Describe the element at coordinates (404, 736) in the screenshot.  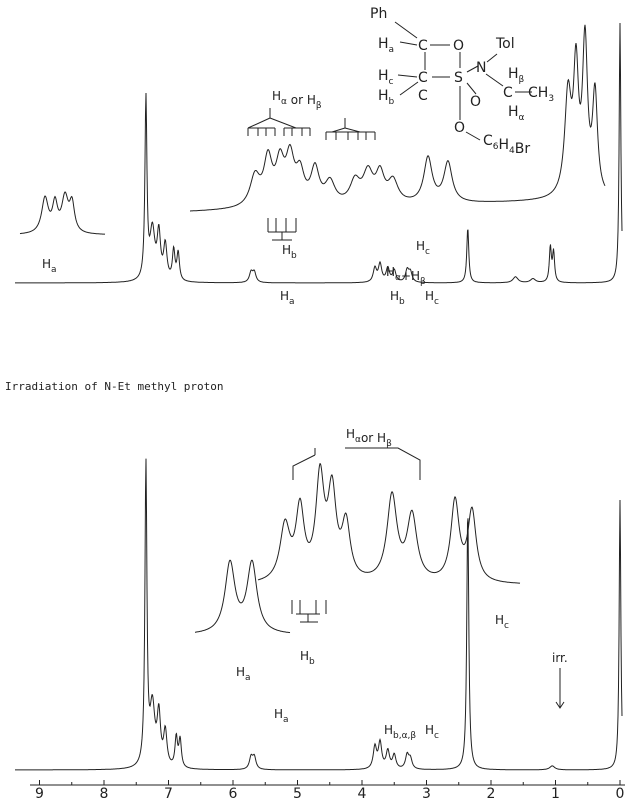
I see `label-subscript: b,α,β` at that location.